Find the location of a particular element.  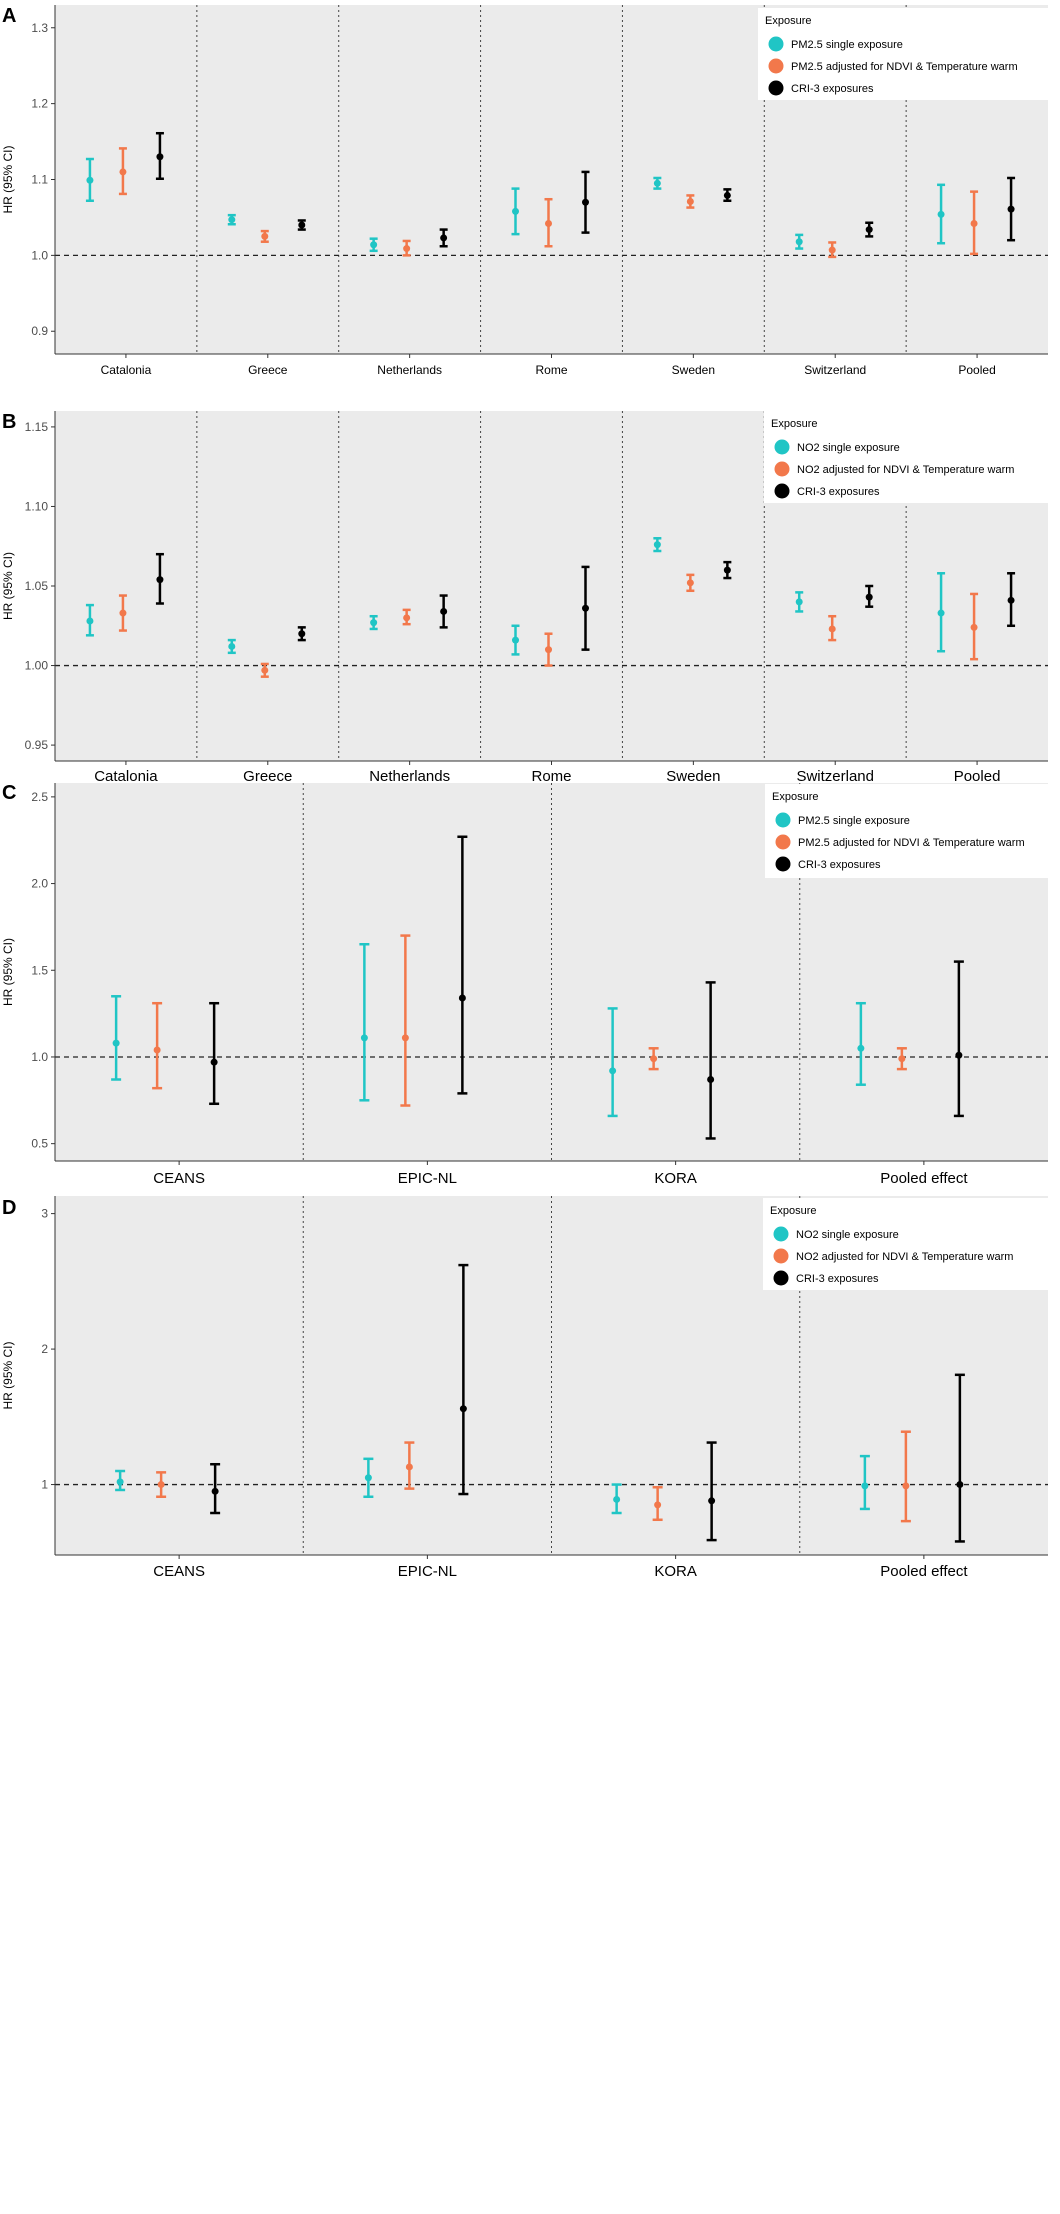

y-tick-label: 1.00 is located at coordinates (37, 666).